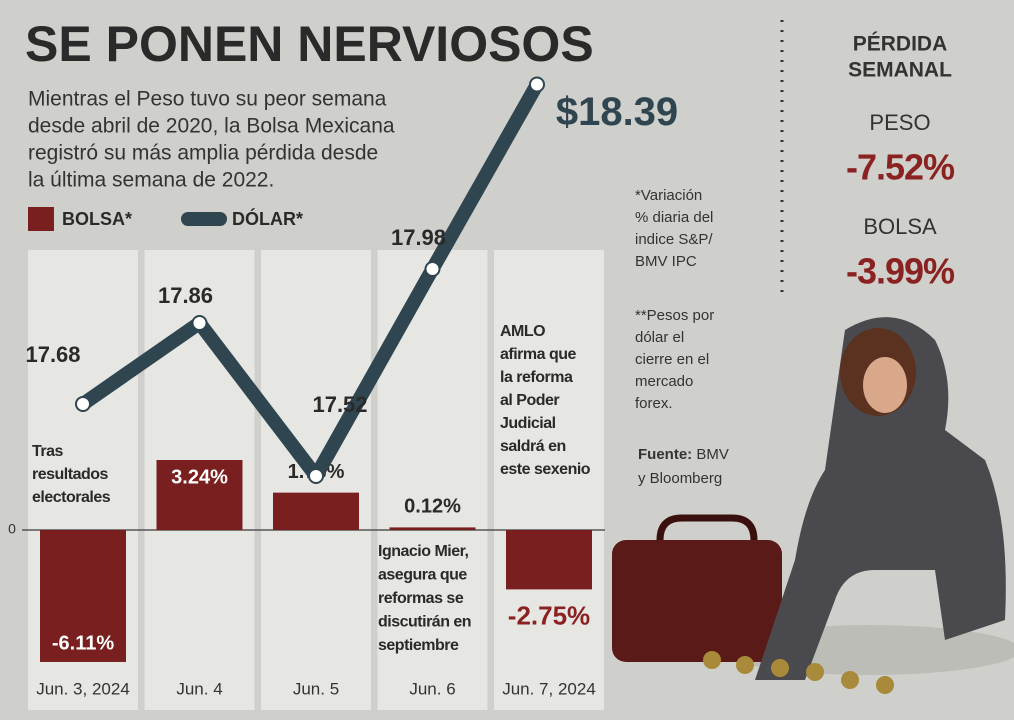 The height and width of the screenshot is (720, 1014). Describe the element at coordinates (203, 153) in the screenshot. I see `subtitle-line: registró su más amplia pérdida desde` at that location.